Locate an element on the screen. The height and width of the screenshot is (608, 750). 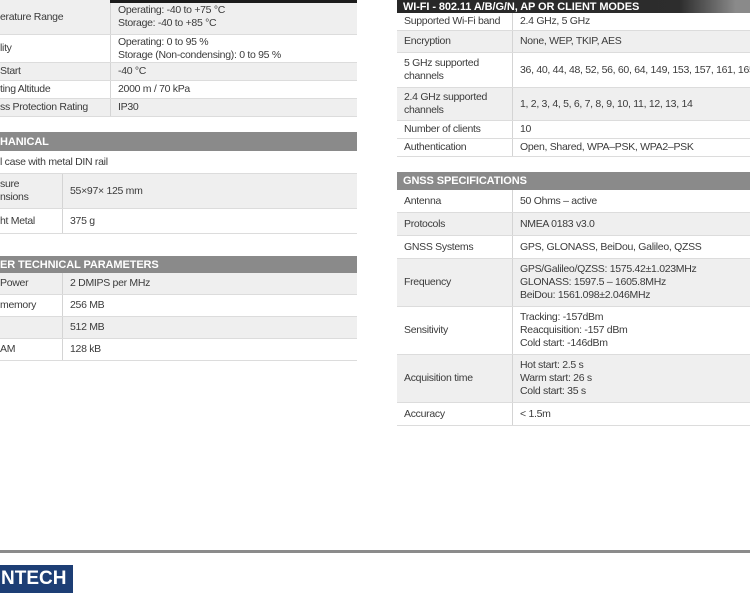
spec-value: 128 kB is located at coordinates (209, 349).